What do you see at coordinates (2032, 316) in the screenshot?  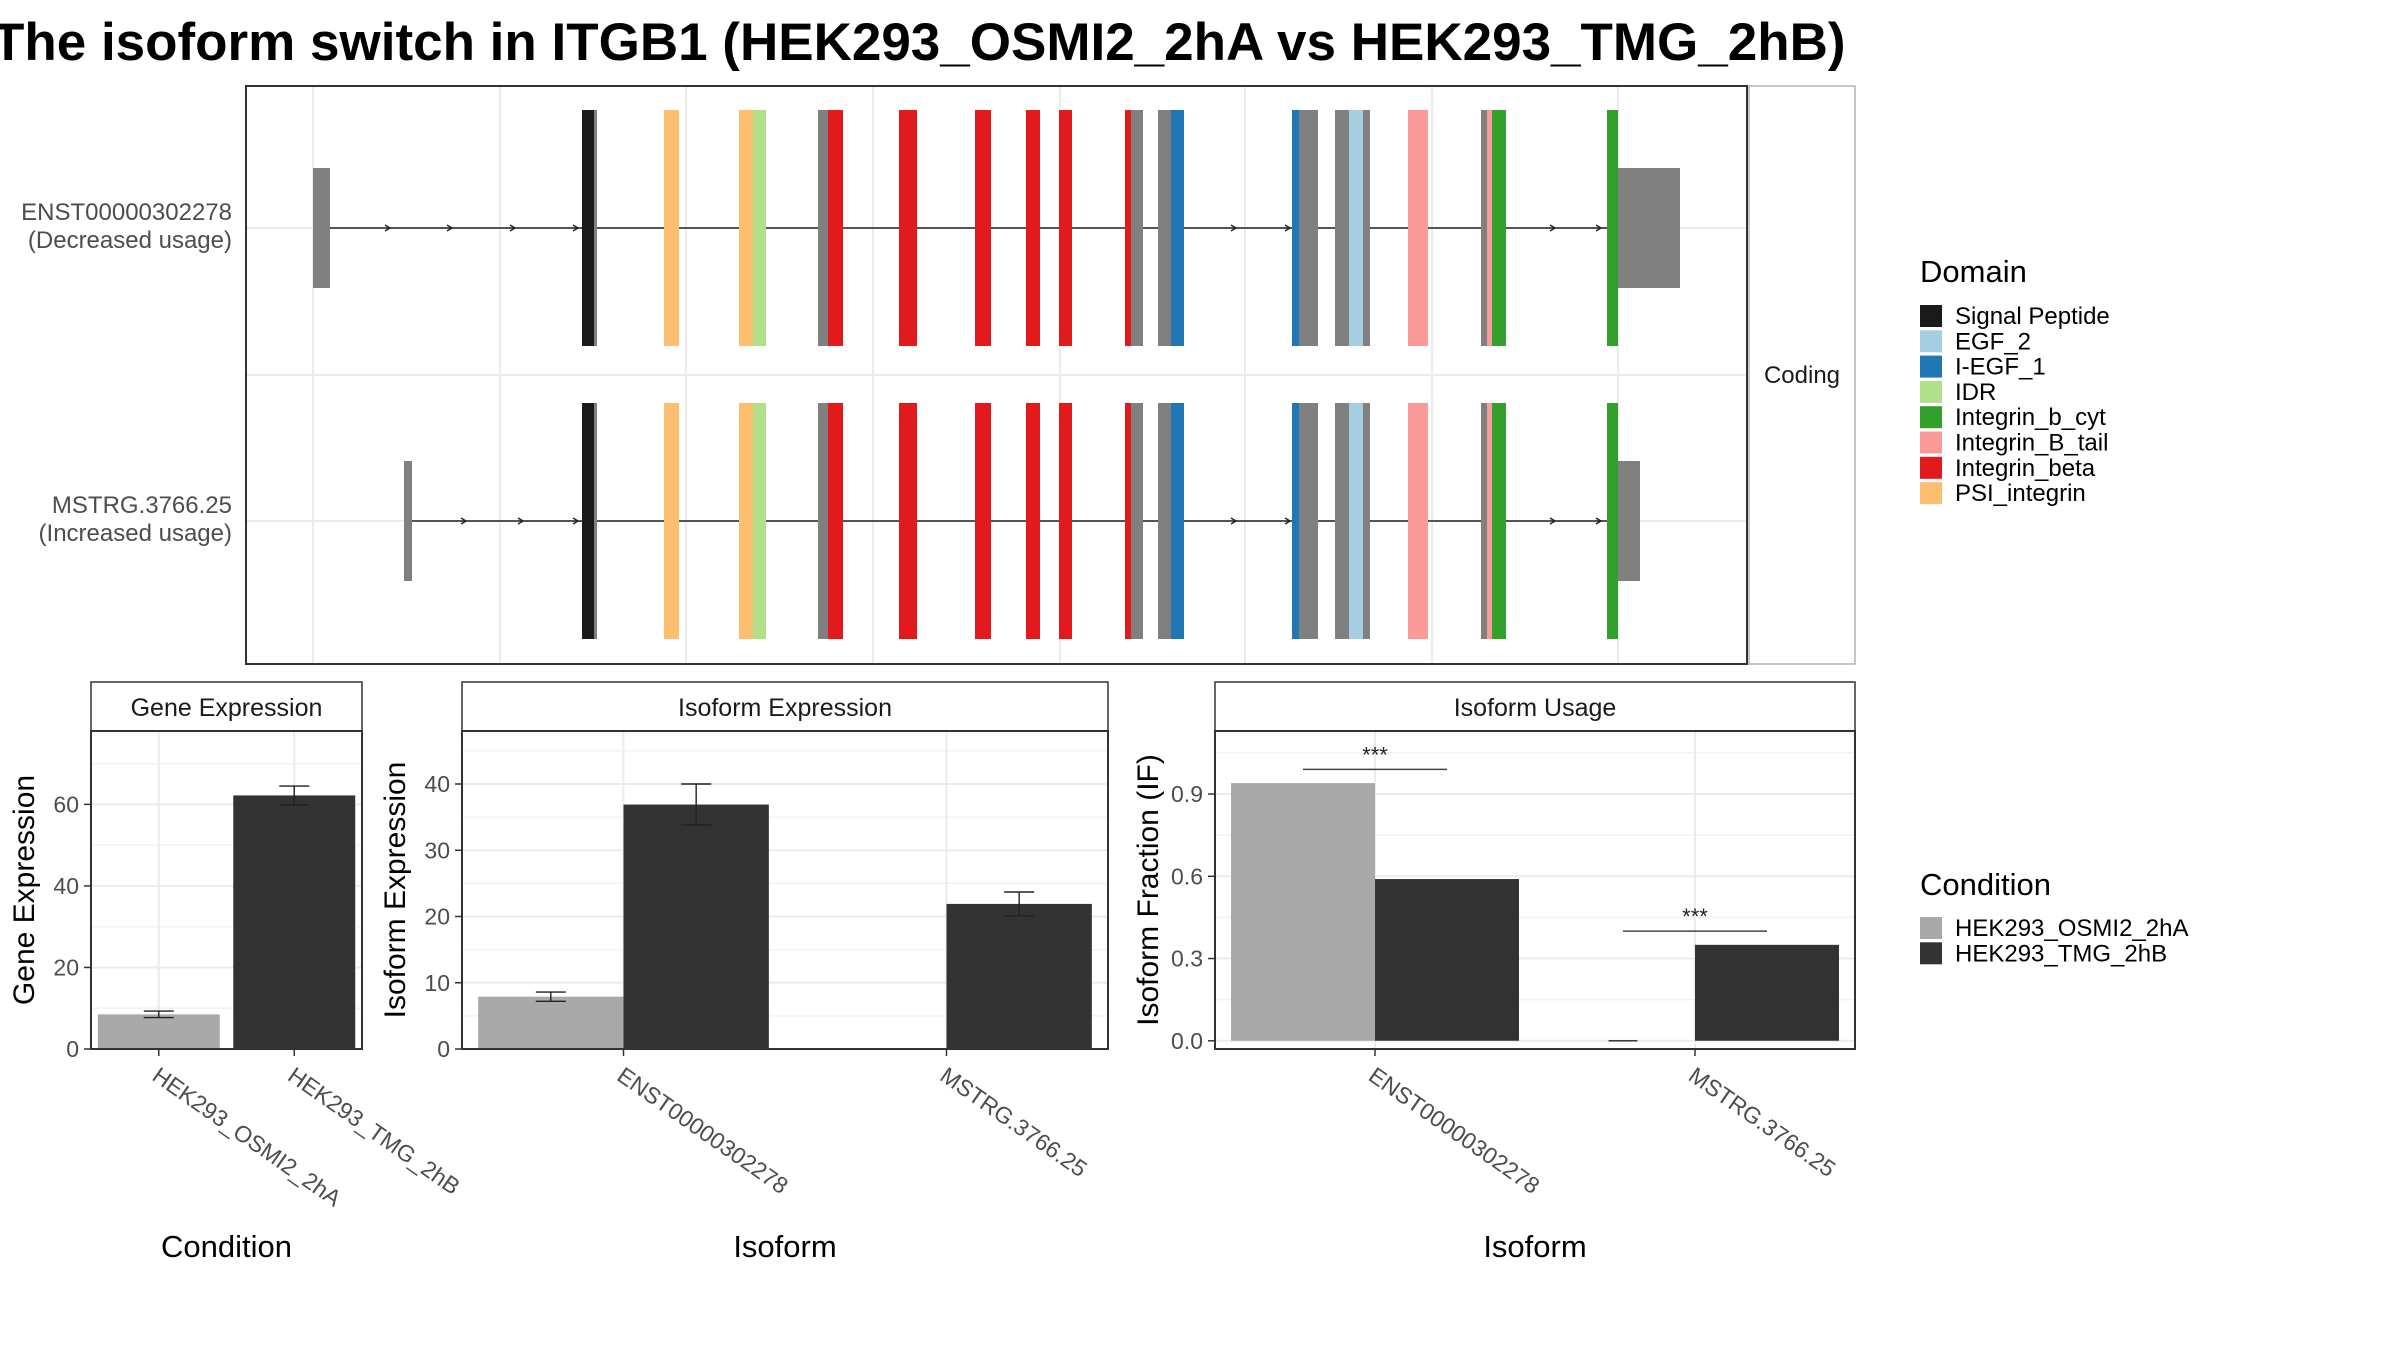 I see `domain-legend-label: Signal Peptide` at bounding box center [2032, 316].